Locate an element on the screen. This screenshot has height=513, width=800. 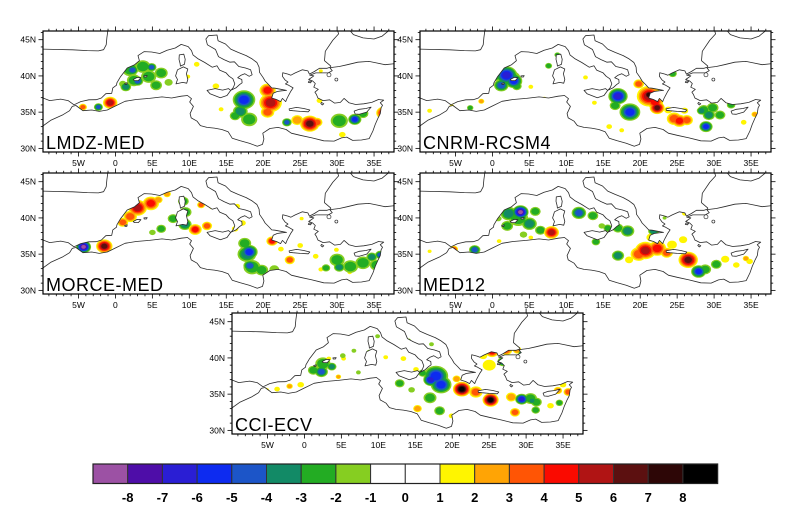
map-canvas-2: 5W 0 5E 10E 15E 20E 25E 30E 35E 30N 35N 40N 45N is located at coordinates (586, 97).